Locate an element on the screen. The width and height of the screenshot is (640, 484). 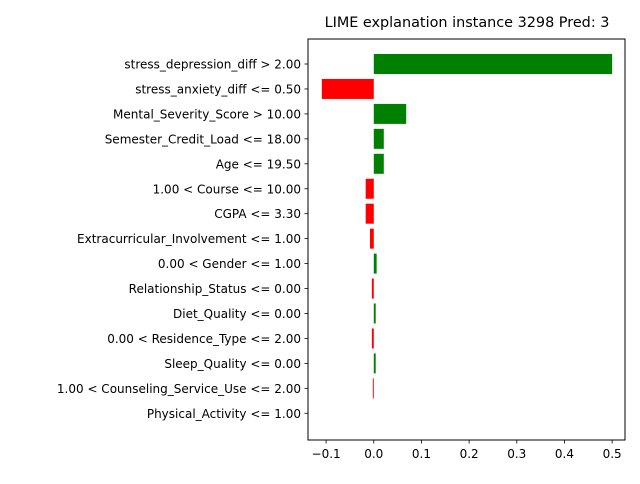
y-tick-label: Extracurricular_Involvement <= 1.00 is located at coordinates (189, 239).